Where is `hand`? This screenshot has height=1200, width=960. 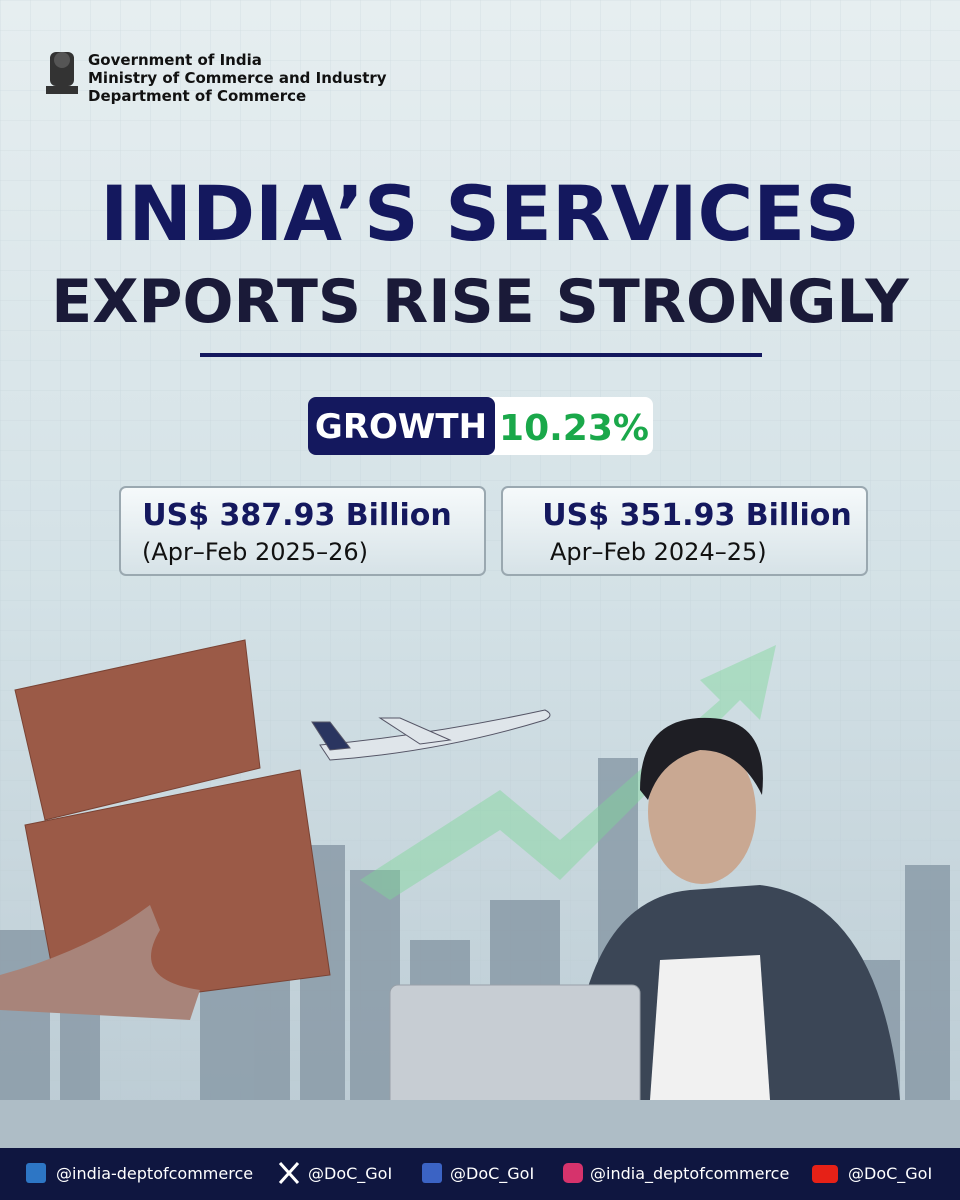
hand is located at coordinates (100, 962).